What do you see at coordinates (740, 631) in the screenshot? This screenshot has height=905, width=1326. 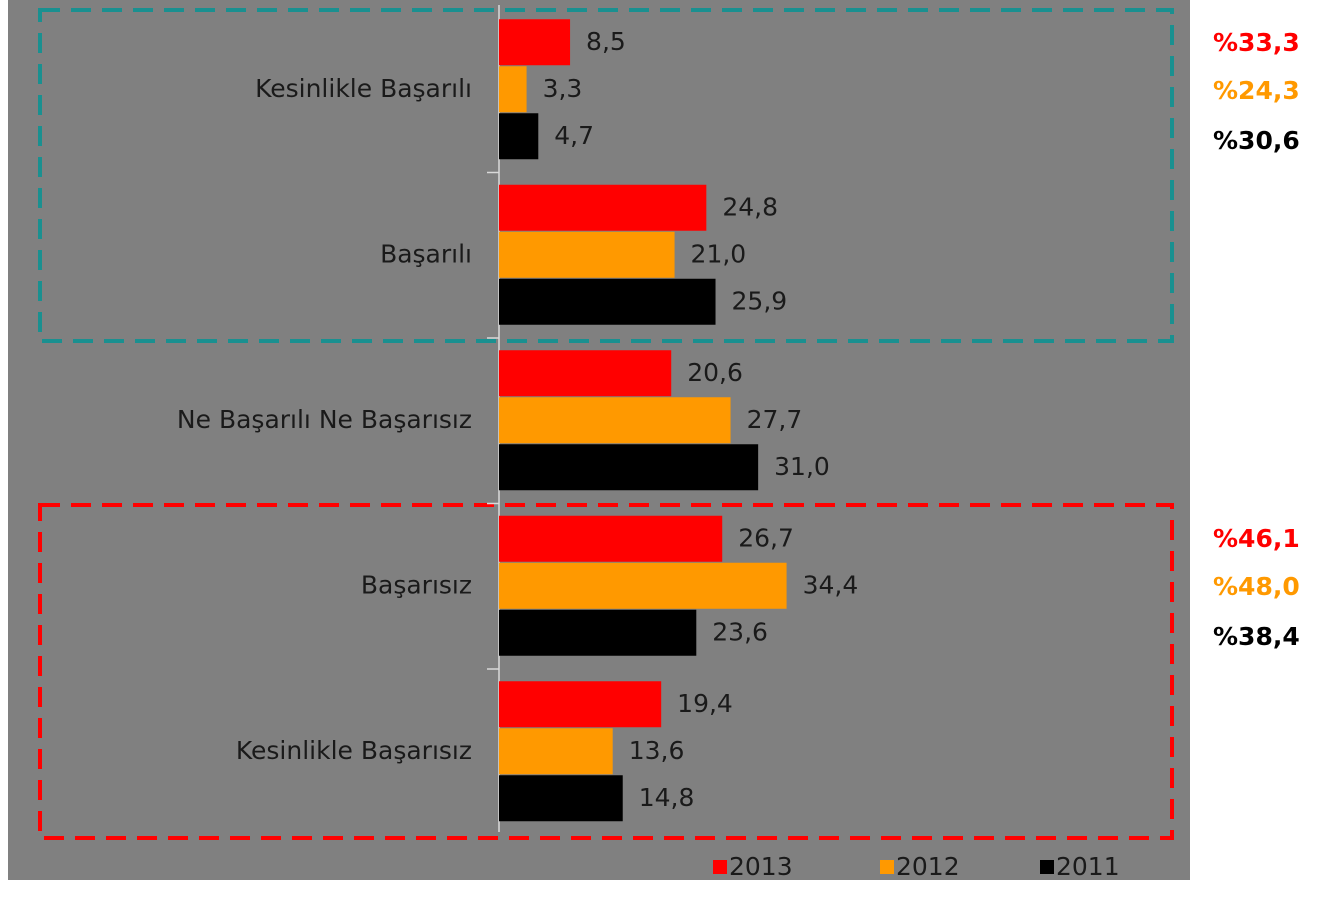 I see `value-label: 23,6` at bounding box center [740, 631].